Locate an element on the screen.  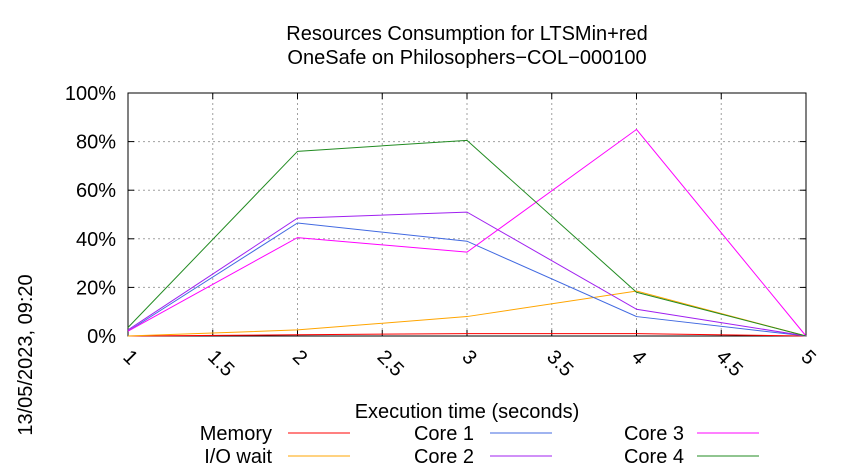
x-tick-label: 2 is located at coordinates (299, 357).